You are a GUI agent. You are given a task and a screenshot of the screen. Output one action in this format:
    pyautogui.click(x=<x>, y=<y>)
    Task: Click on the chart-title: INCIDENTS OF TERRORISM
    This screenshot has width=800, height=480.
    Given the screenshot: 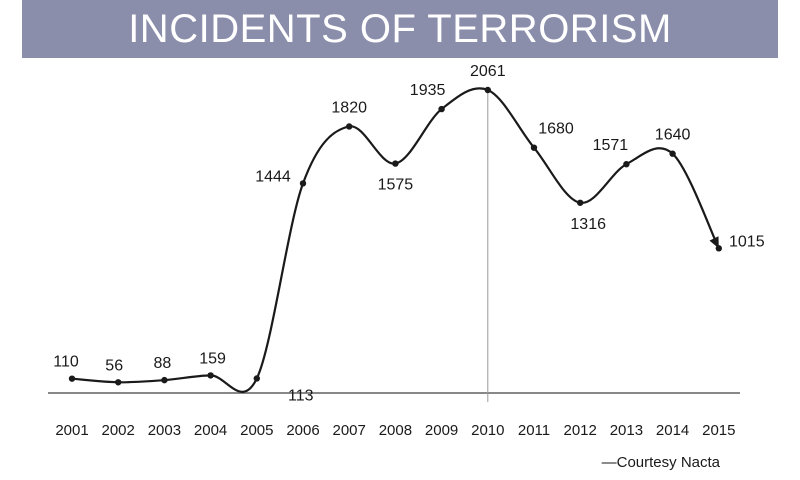 What is the action you would take?
    pyautogui.click(x=400, y=28)
    